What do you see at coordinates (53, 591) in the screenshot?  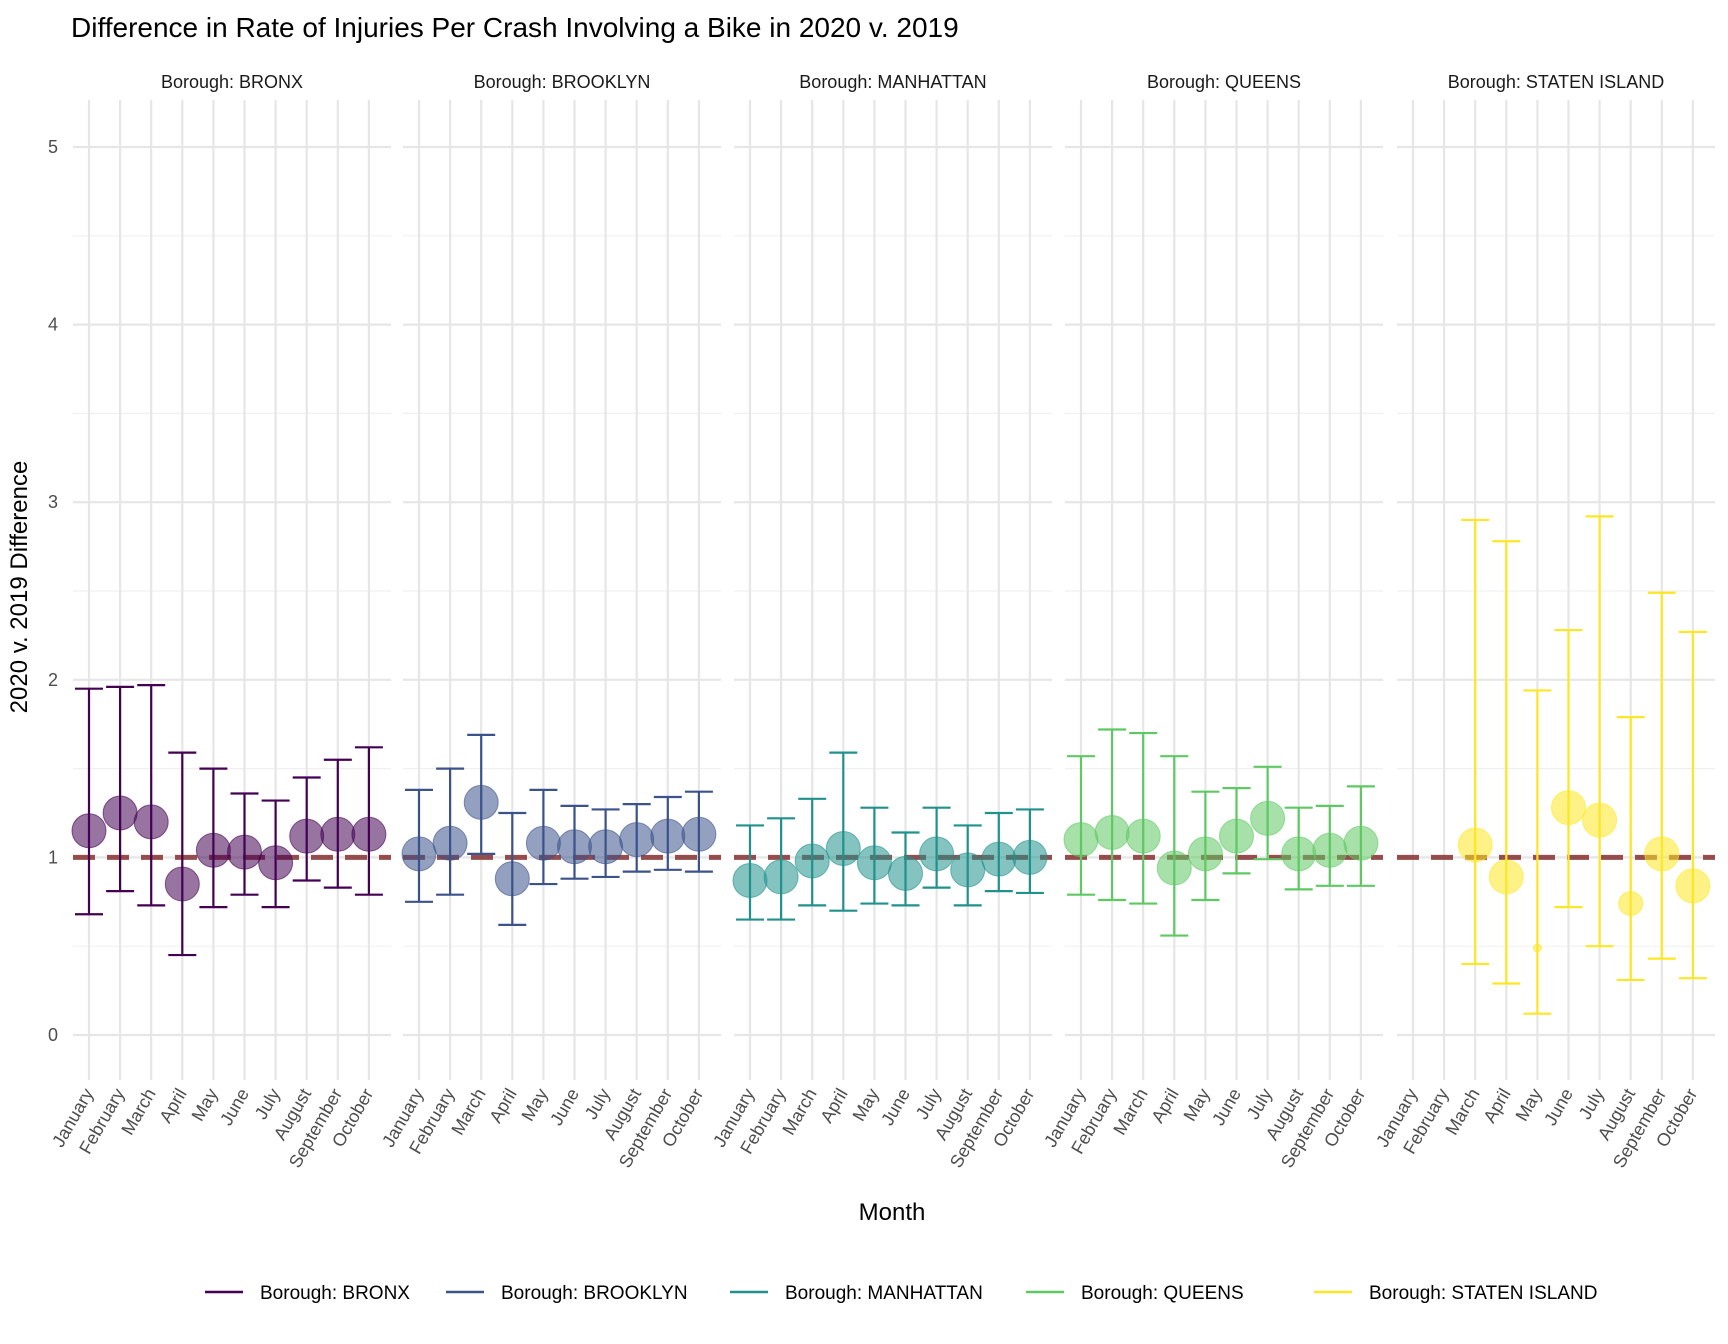 I see `y-axis: 0 1 2 3 4 5` at bounding box center [53, 591].